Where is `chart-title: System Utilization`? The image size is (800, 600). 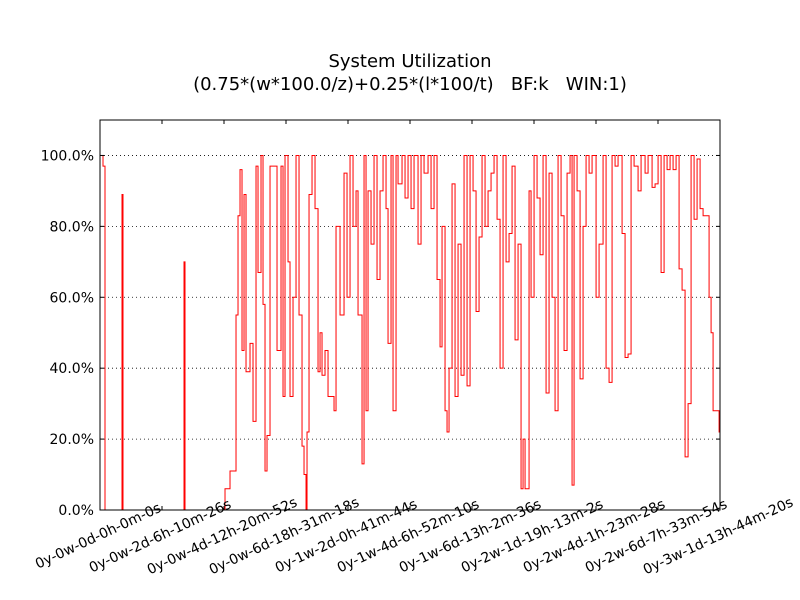
chart-title: System Utilization is located at coordinates (409, 61).